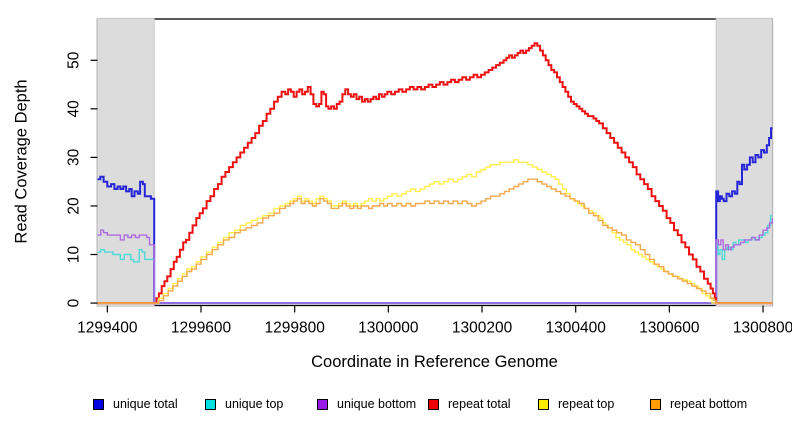 The image size is (792, 432). What do you see at coordinates (479, 404) in the screenshot?
I see `legend-label: repeat total` at bounding box center [479, 404].